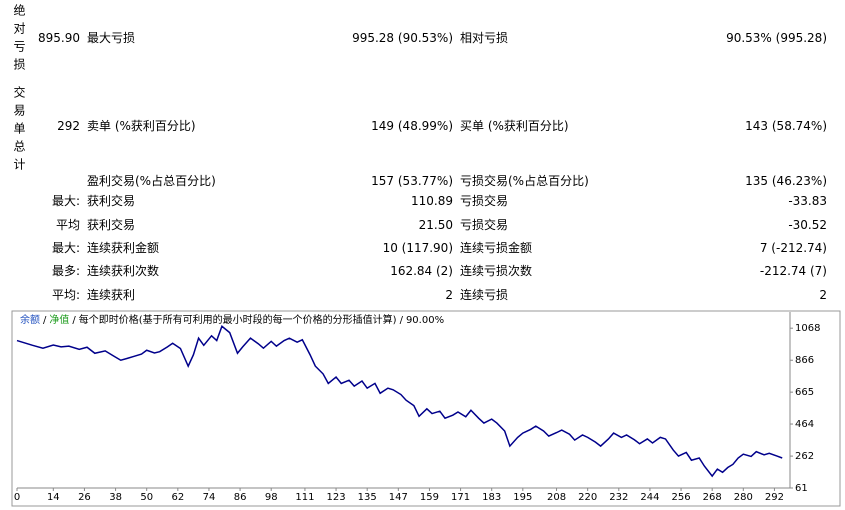  Describe the element at coordinates (793, 248) in the screenshot. I see `value: 7 (-212.74)` at that location.